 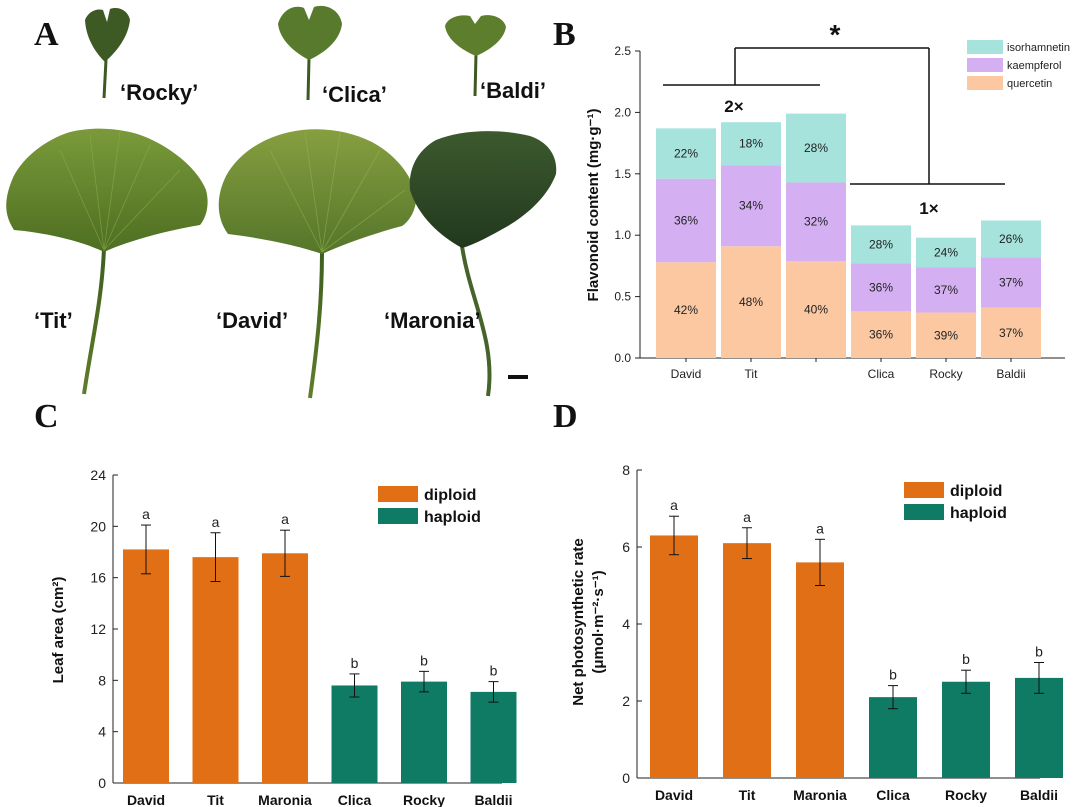 I want to click on legend-swatch-quercetin, so click(x=985, y=83).